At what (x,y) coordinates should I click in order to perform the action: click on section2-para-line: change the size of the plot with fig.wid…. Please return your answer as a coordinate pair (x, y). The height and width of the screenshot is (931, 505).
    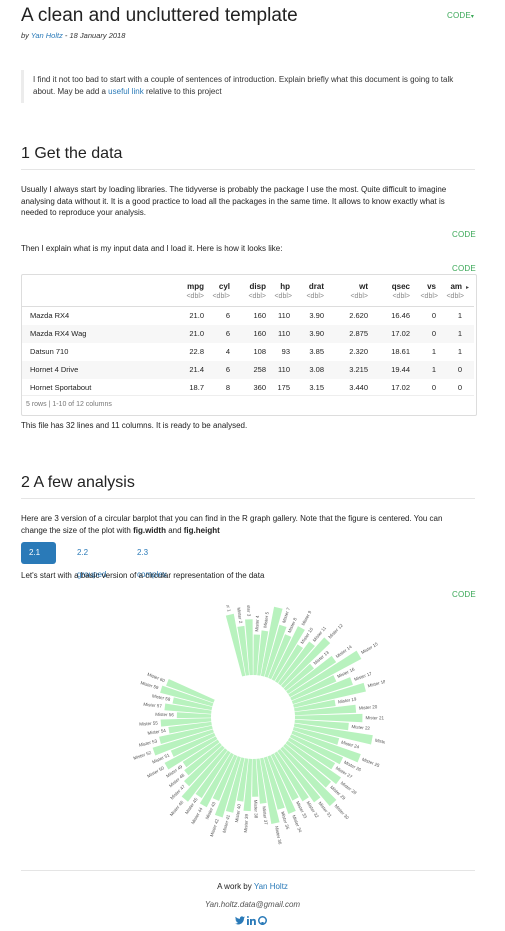
    Looking at the image, I should click on (251, 531).